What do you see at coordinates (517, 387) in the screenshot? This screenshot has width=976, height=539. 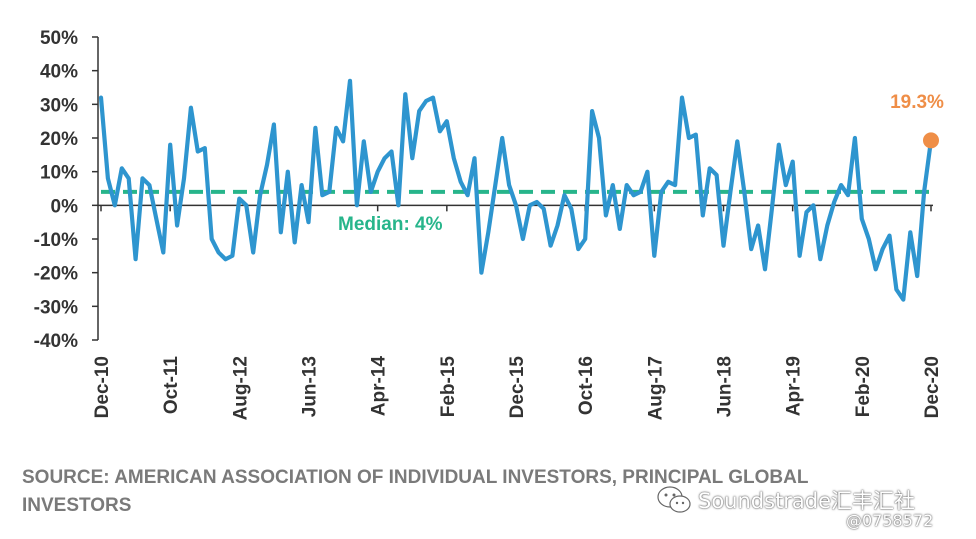 I see `x-tick-label: Dec-15` at bounding box center [517, 387].